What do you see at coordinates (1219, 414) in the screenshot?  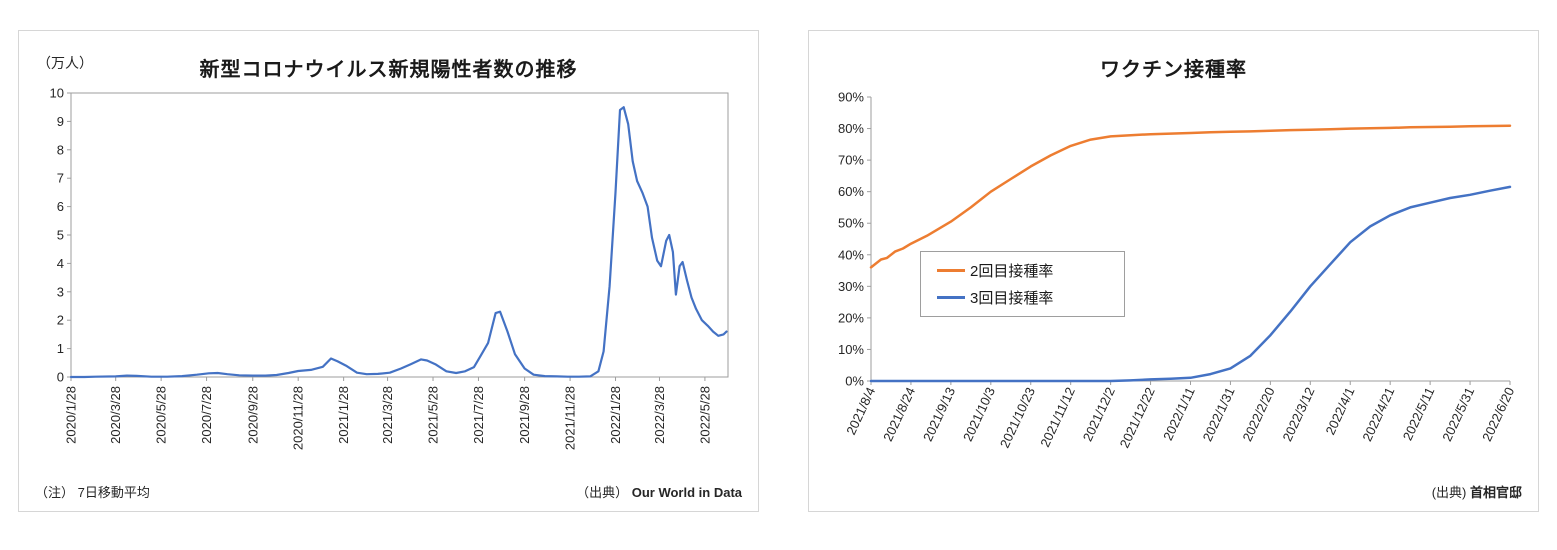 I see `x-tick-label: 2022/1/31` at bounding box center [1219, 414].